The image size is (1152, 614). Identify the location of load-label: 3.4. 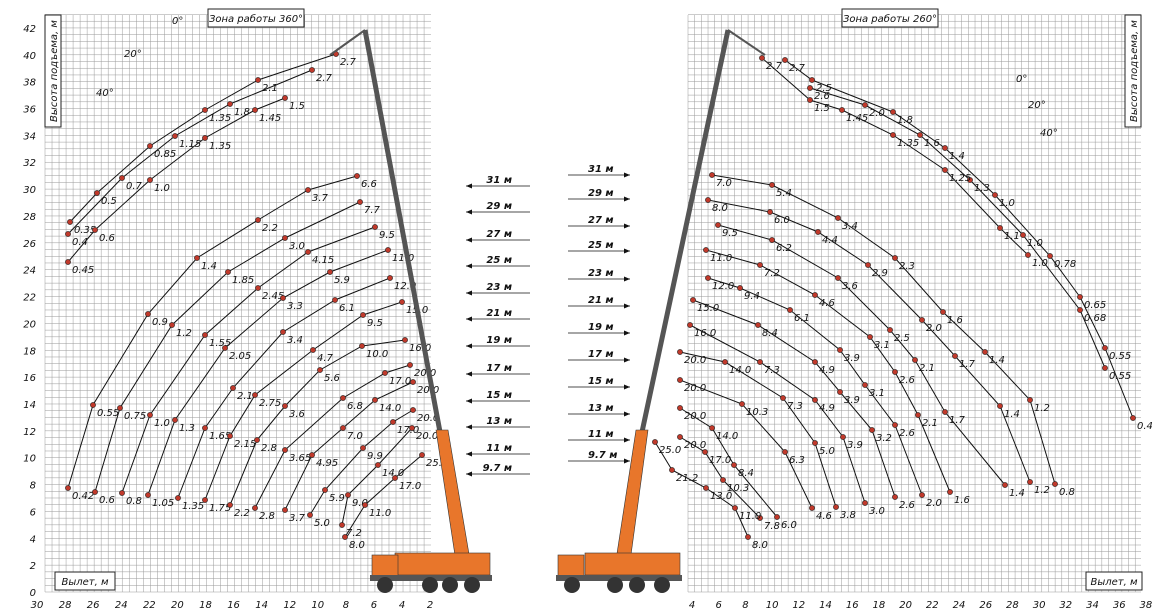
(850, 226).